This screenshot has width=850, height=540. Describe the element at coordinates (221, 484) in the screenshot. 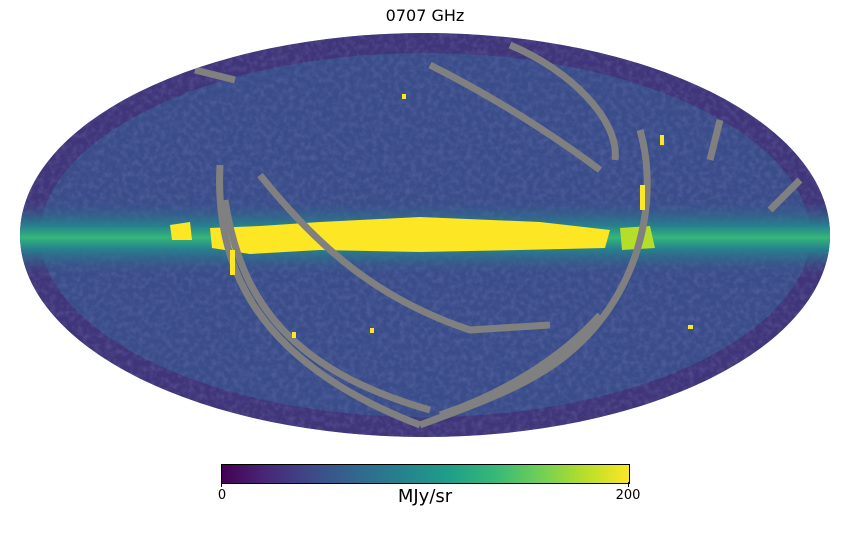

I see `colorbar-tick-min` at that location.